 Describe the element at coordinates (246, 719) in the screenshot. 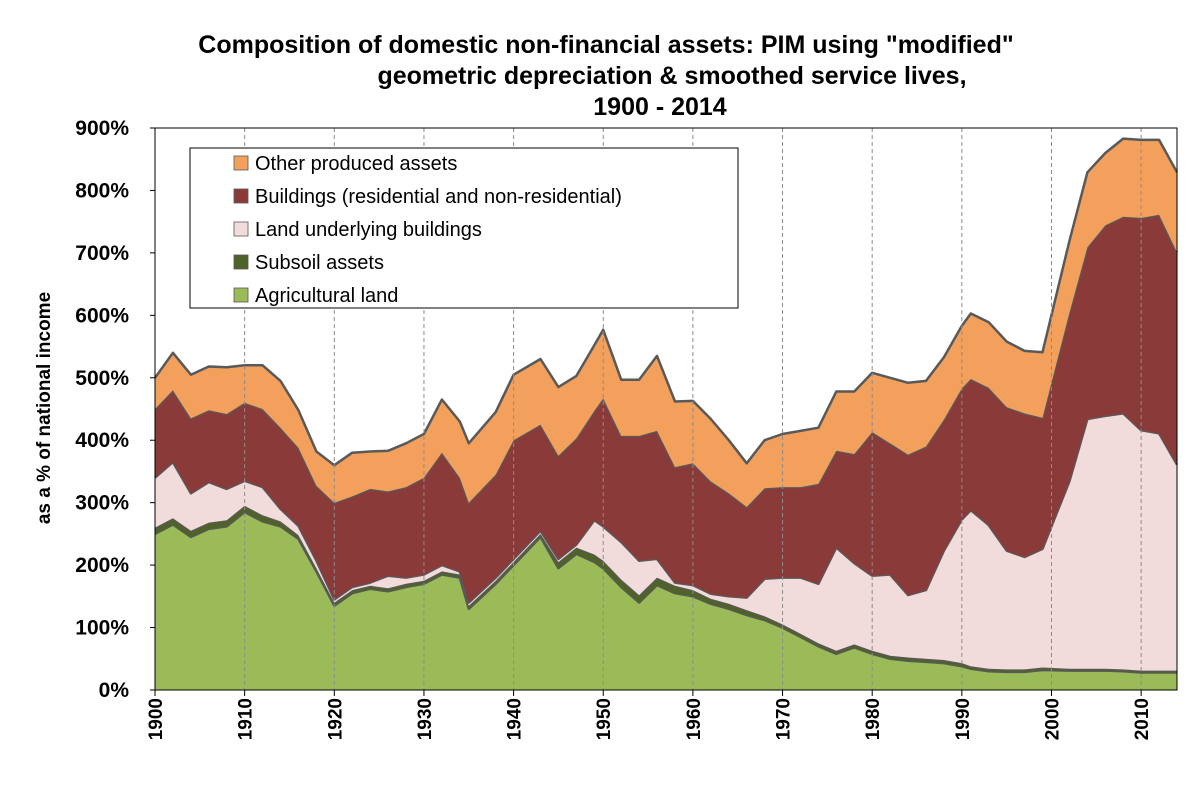

I see `x-tick-label-1910: 1910` at that location.